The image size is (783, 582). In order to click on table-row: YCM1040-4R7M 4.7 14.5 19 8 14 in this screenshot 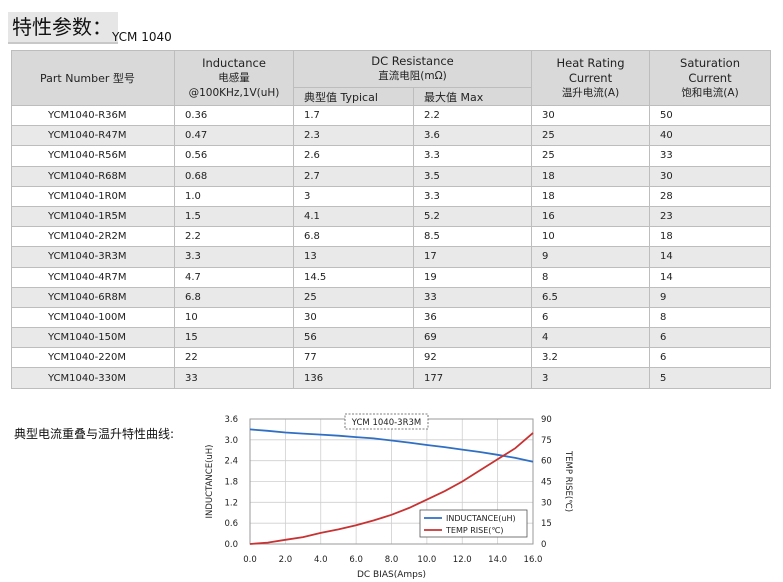, I will do `click(391, 277)`.